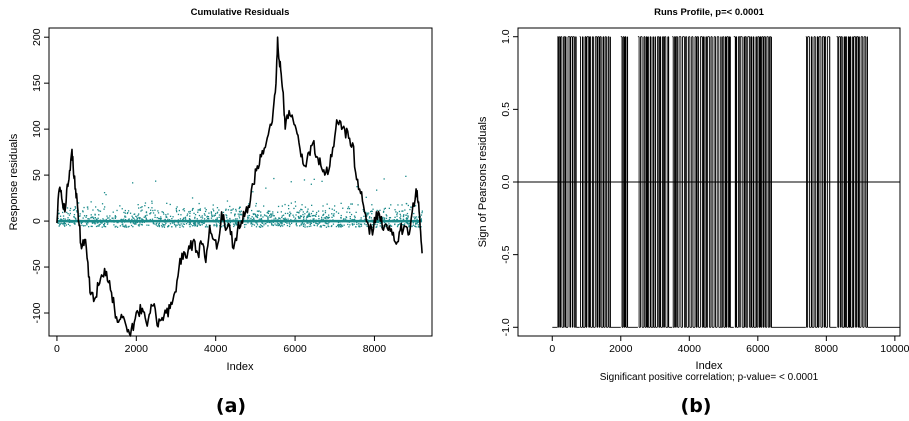 The width and height of the screenshot is (909, 421). I want to click on y-tick-label: -50, so click(37, 266).